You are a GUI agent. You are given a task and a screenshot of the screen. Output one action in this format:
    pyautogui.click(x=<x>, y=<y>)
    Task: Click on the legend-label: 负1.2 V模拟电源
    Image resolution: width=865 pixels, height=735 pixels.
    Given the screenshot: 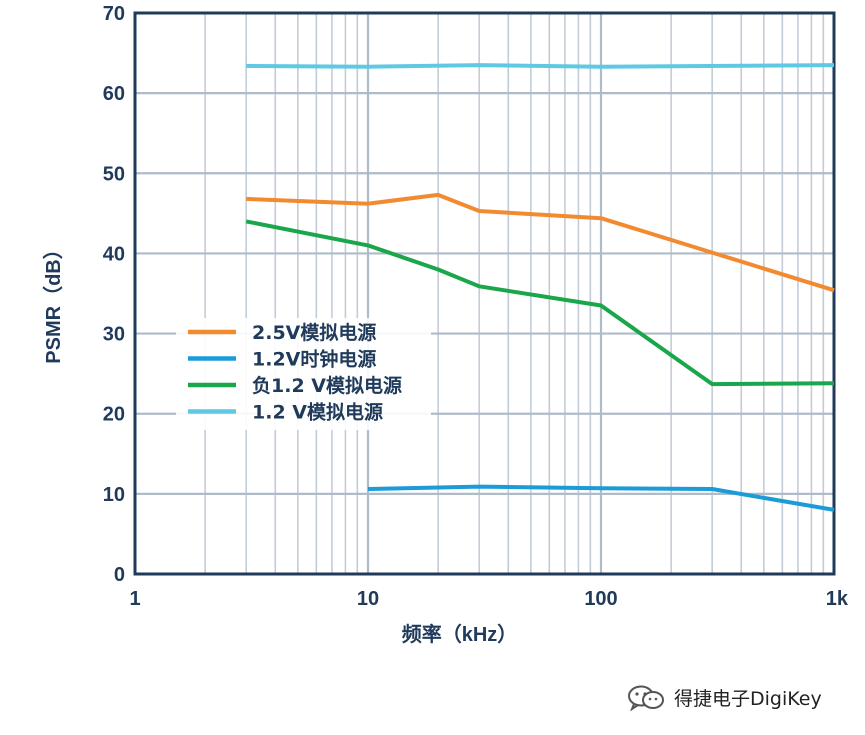 What is the action you would take?
    pyautogui.click(x=327, y=385)
    